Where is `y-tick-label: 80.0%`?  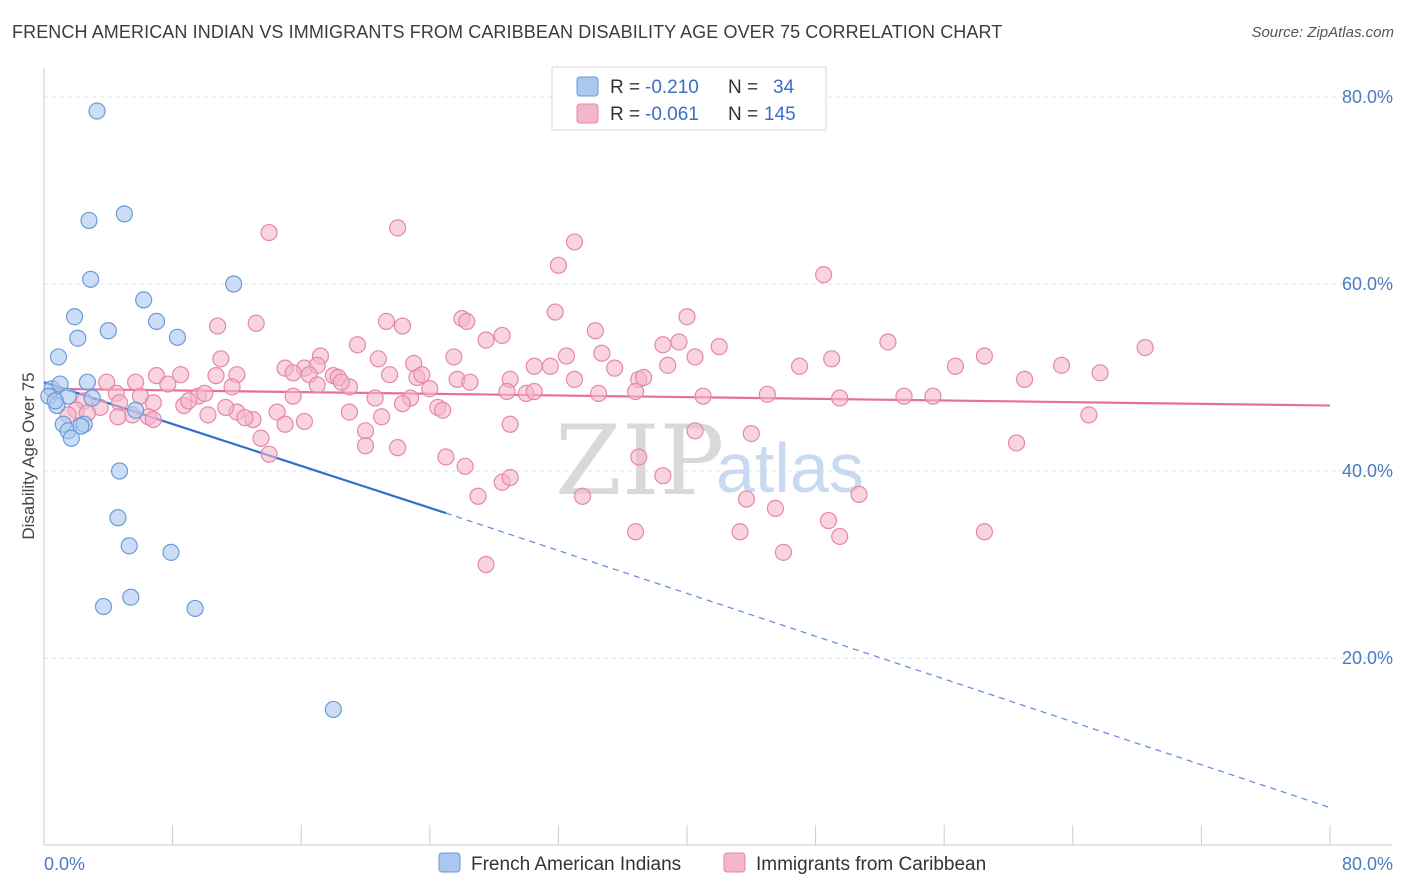 y-tick-label: 80.0% is located at coordinates (1367, 97).